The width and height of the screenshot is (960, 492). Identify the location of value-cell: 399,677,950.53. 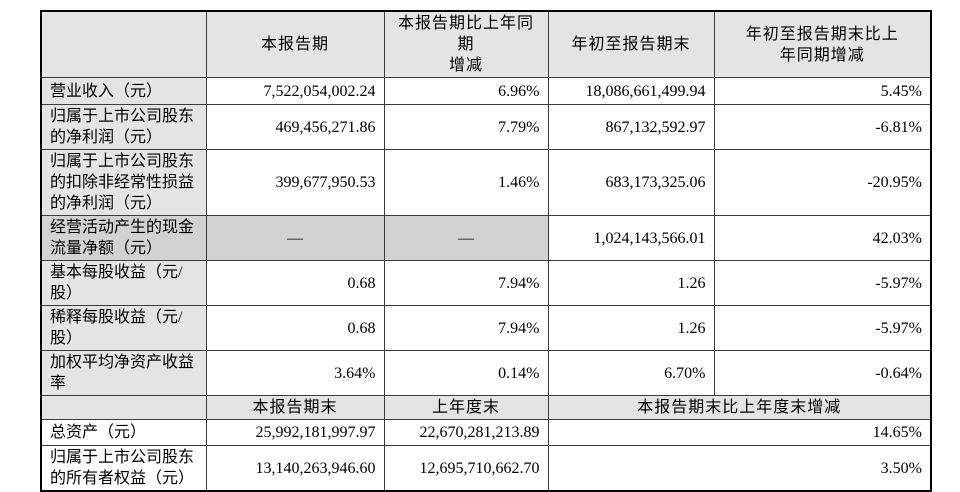
(295, 182).